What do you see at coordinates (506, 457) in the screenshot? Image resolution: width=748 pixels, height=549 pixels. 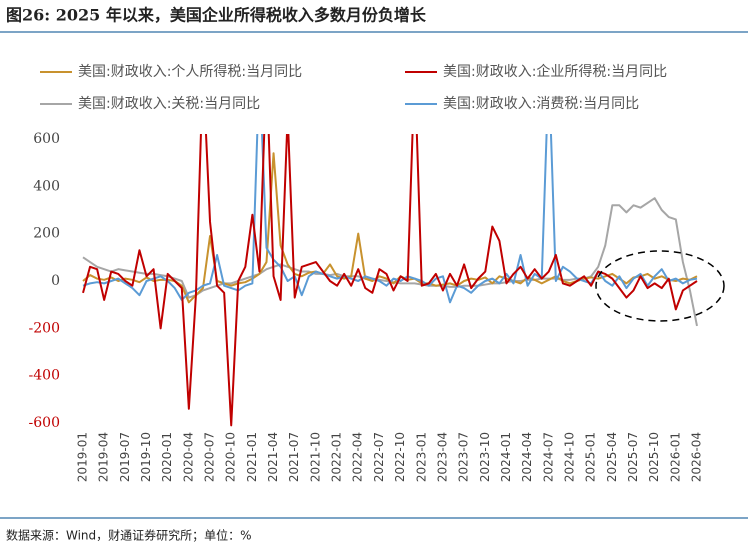 I see `x-tick-label: 2024-01` at bounding box center [506, 457].